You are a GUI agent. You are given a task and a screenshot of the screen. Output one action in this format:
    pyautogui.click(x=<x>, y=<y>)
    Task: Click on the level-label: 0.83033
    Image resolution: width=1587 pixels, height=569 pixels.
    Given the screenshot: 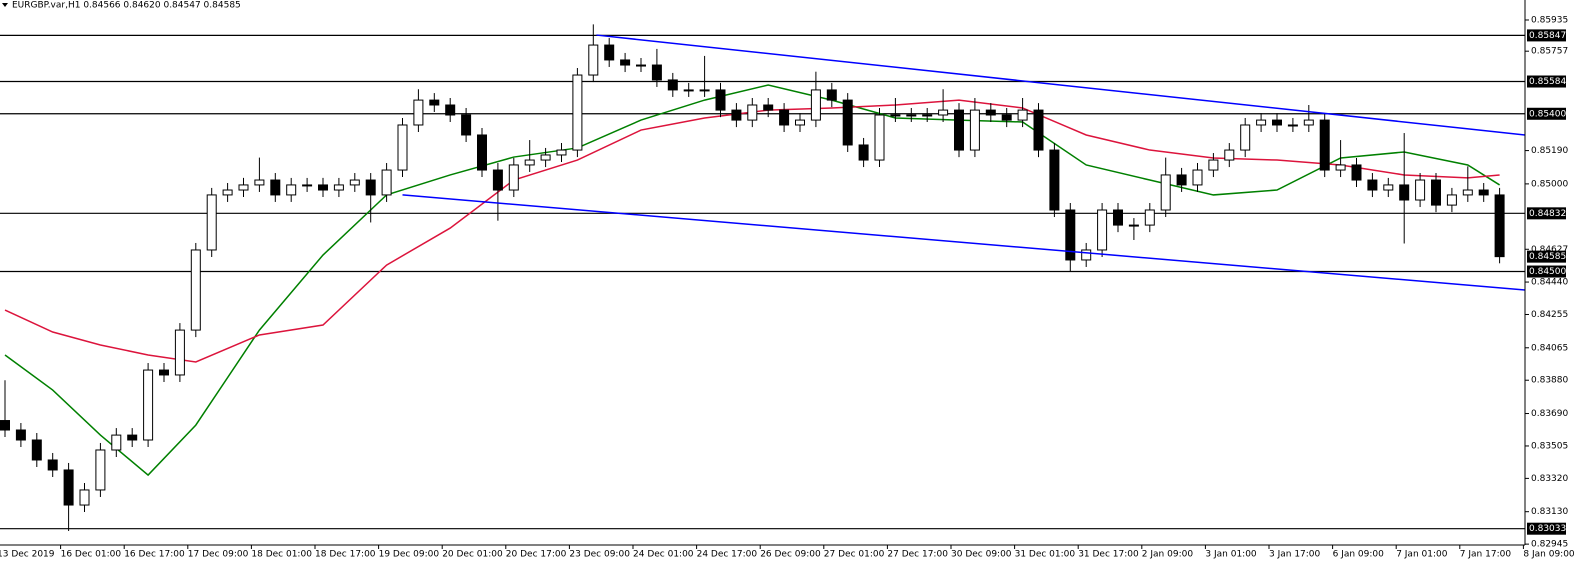 What is the action you would take?
    pyautogui.click(x=1547, y=529)
    